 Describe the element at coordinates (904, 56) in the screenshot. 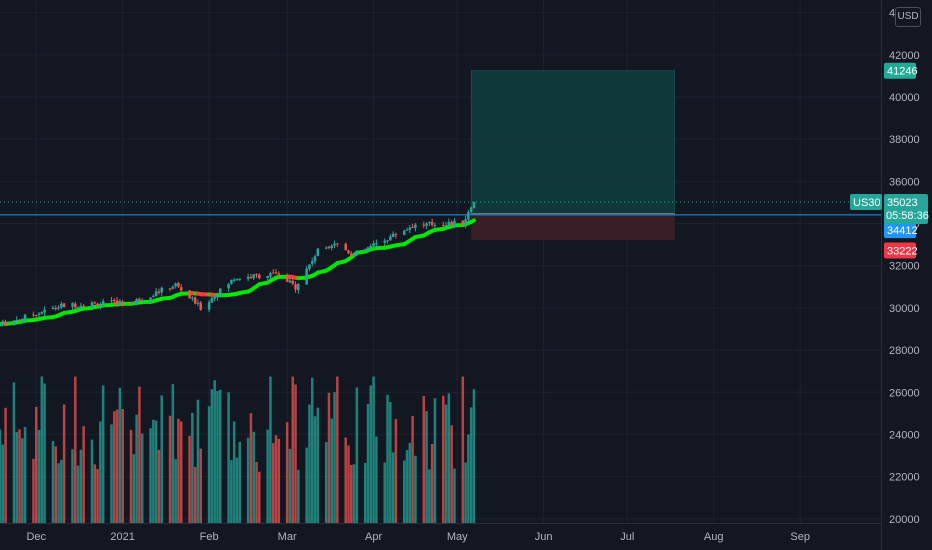

I see `y-tick-label: 42000` at that location.